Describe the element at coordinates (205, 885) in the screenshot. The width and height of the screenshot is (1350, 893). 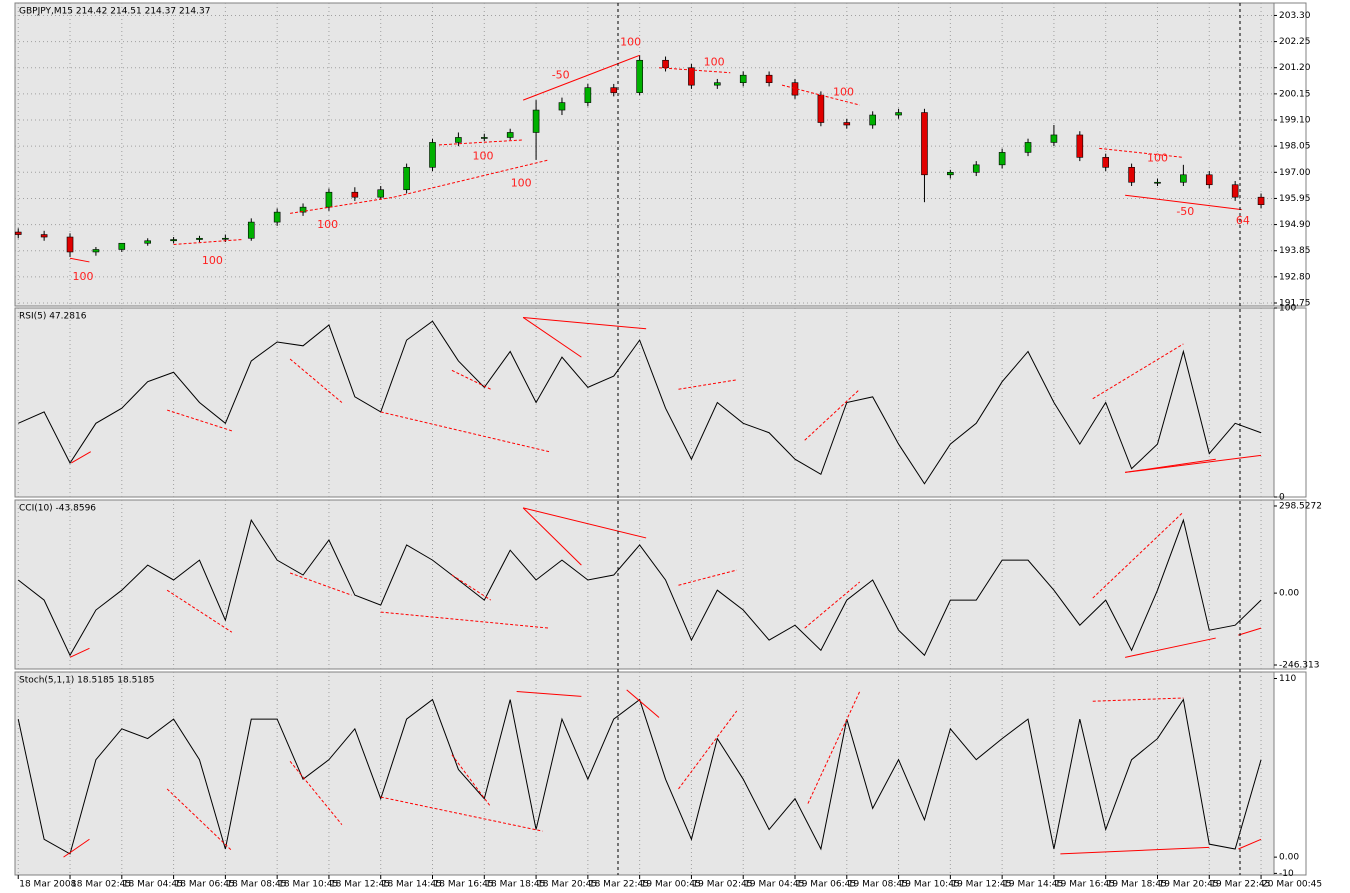
I see `x-tick-label: 18 Mar 06:45` at that location.